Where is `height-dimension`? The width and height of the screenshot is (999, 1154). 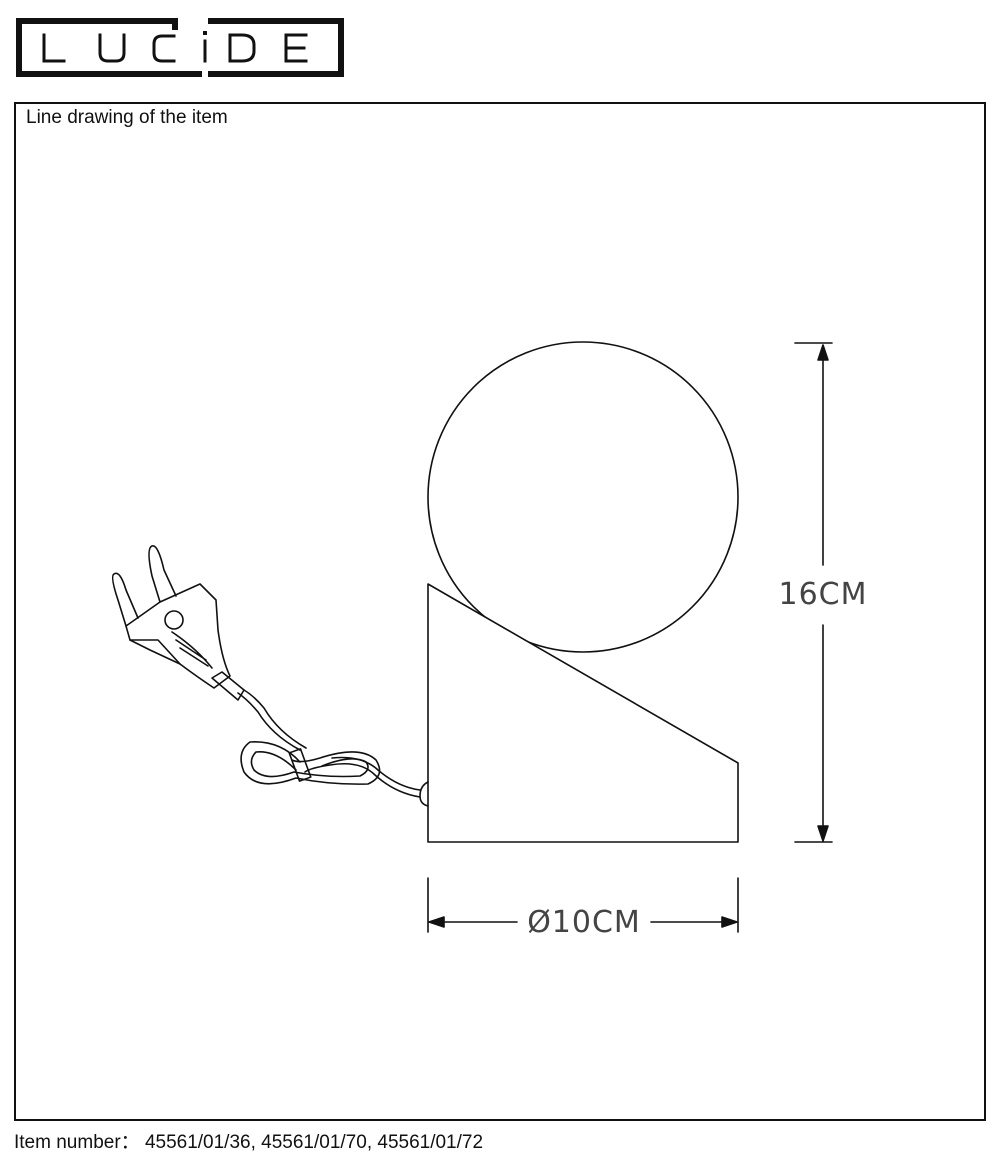
height-dimension is located at coordinates (813, 592).